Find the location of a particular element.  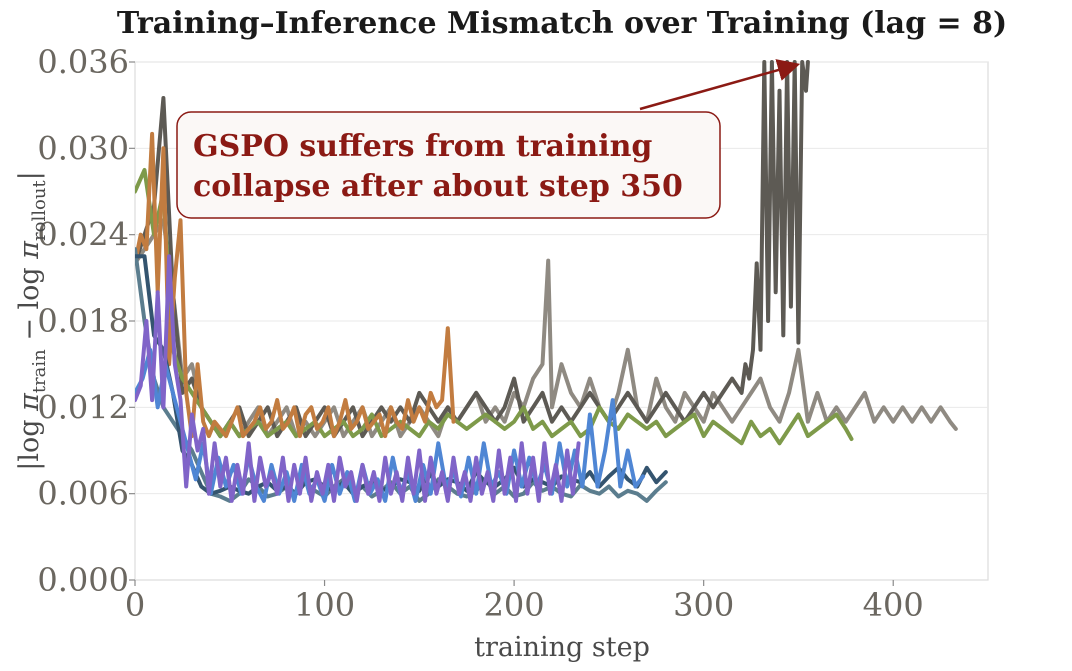

y-tick-label: 0.030 is located at coordinates (83, 148).